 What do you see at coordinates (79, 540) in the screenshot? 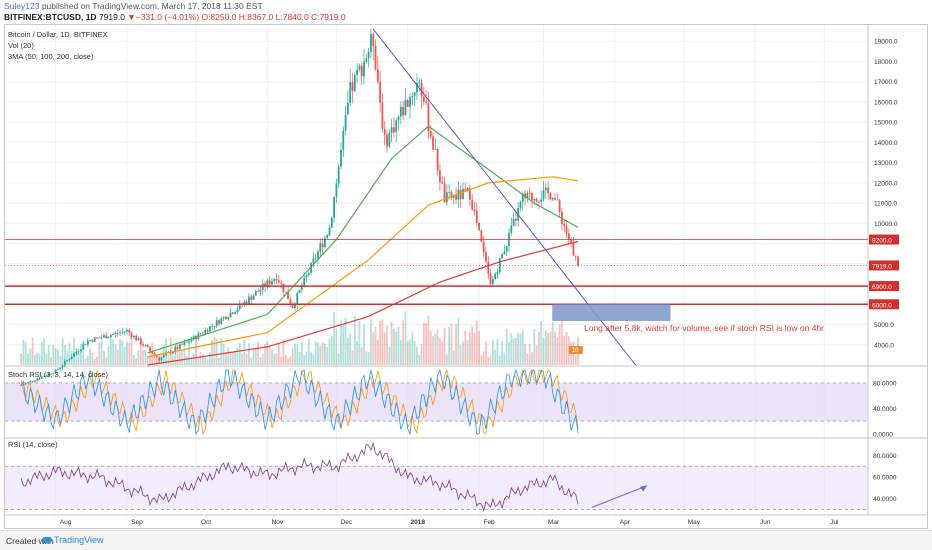
I see `tradingview-brand: TradingView` at bounding box center [79, 540].